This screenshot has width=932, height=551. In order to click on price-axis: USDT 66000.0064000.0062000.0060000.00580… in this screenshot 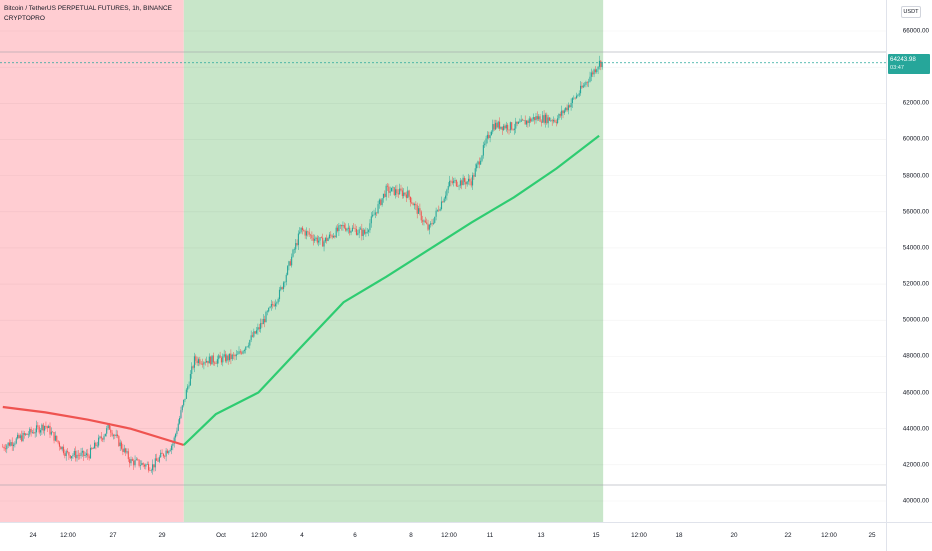, I will do `click(909, 261)`.